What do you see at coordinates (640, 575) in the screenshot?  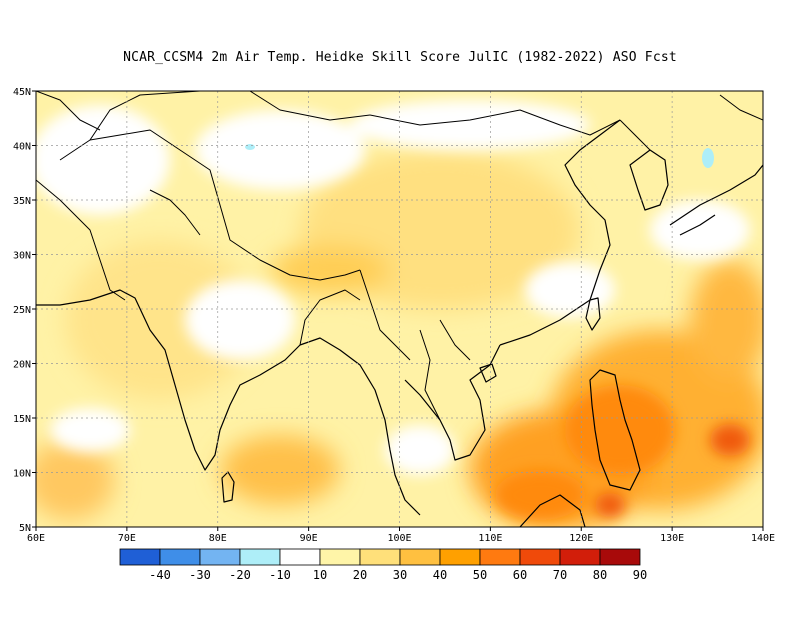 I see `colorbar-label: 90` at bounding box center [640, 575].